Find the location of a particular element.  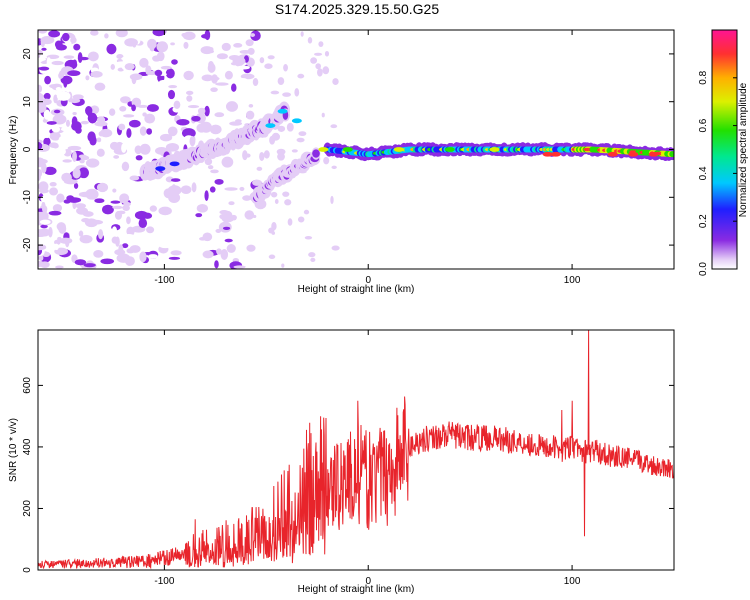

snr-x-tick-label: 0 is located at coordinates (368, 581).